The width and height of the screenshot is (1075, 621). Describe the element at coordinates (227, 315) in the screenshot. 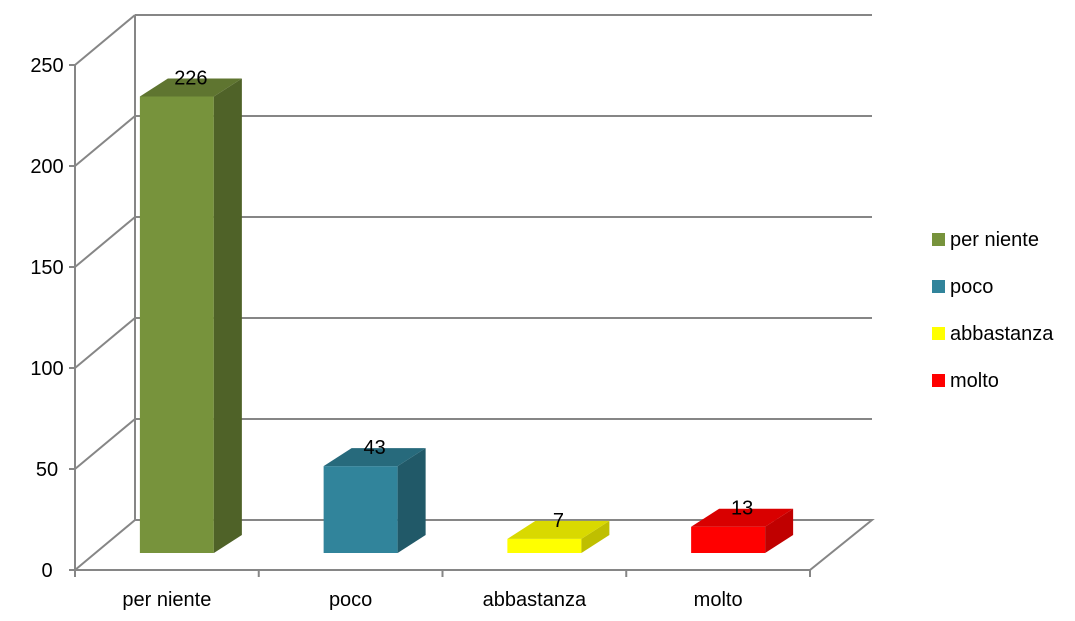

I see `bar-side-per-niente` at that location.